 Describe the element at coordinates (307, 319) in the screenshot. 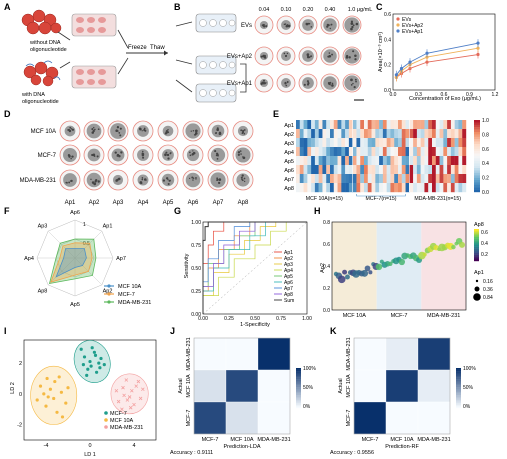

I see `g-xtick: 1.00` at that location.